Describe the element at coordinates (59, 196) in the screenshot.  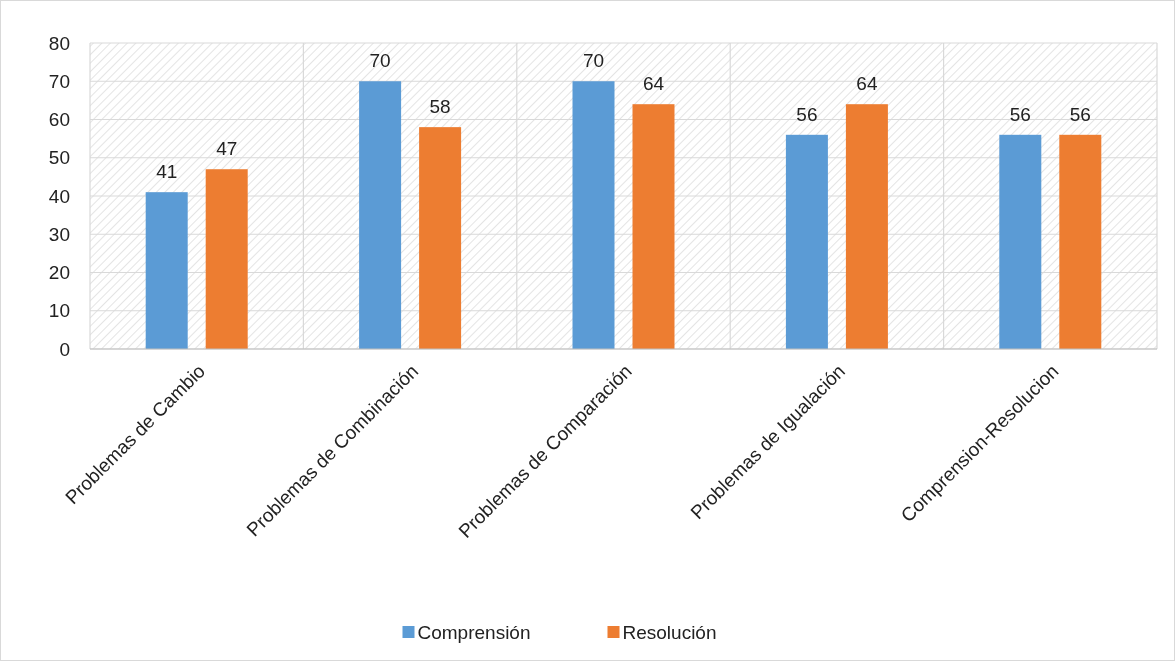
I see `y-tick-label: 40` at that location.